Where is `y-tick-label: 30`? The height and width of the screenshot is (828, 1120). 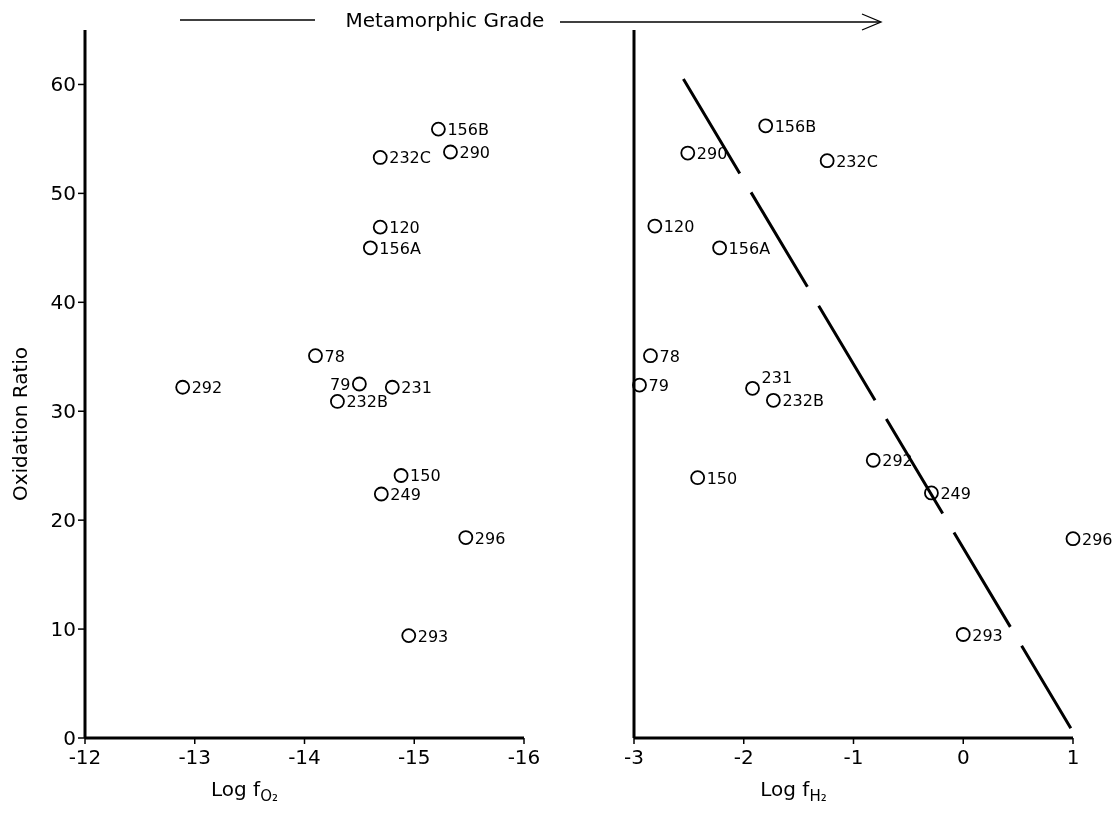
y-tick-label: 30 is located at coordinates (63, 411).